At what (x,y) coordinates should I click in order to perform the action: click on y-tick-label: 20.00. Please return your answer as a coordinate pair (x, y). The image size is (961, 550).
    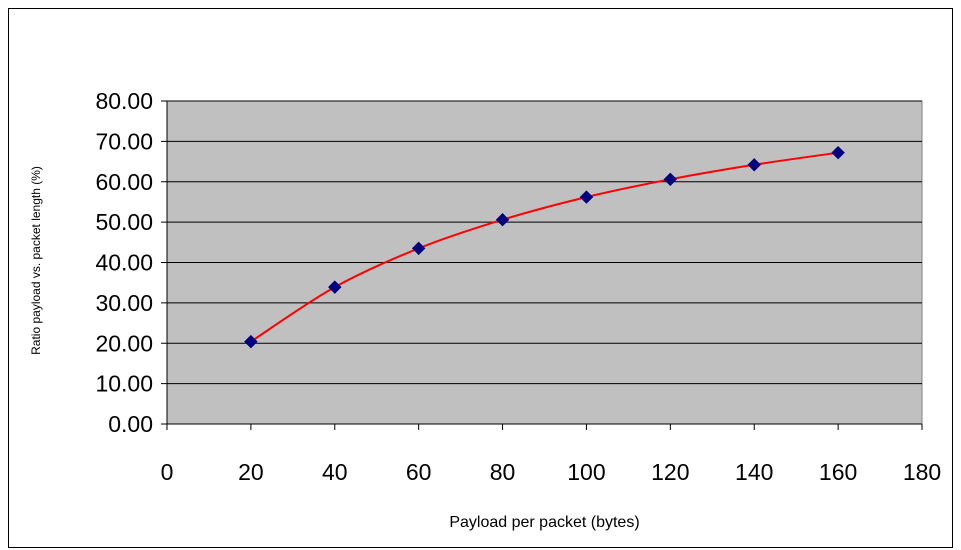
    Looking at the image, I should click on (124, 343).